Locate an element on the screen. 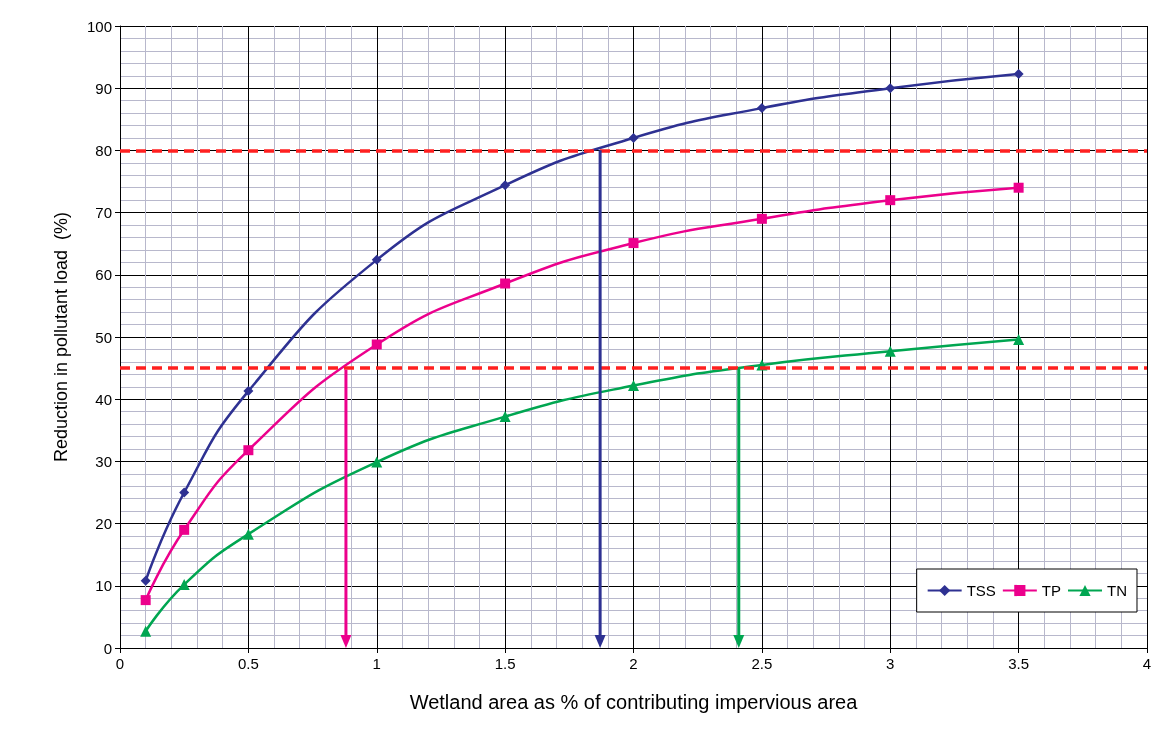 The image size is (1167, 738). y-tick-label: 80 is located at coordinates (103, 150).